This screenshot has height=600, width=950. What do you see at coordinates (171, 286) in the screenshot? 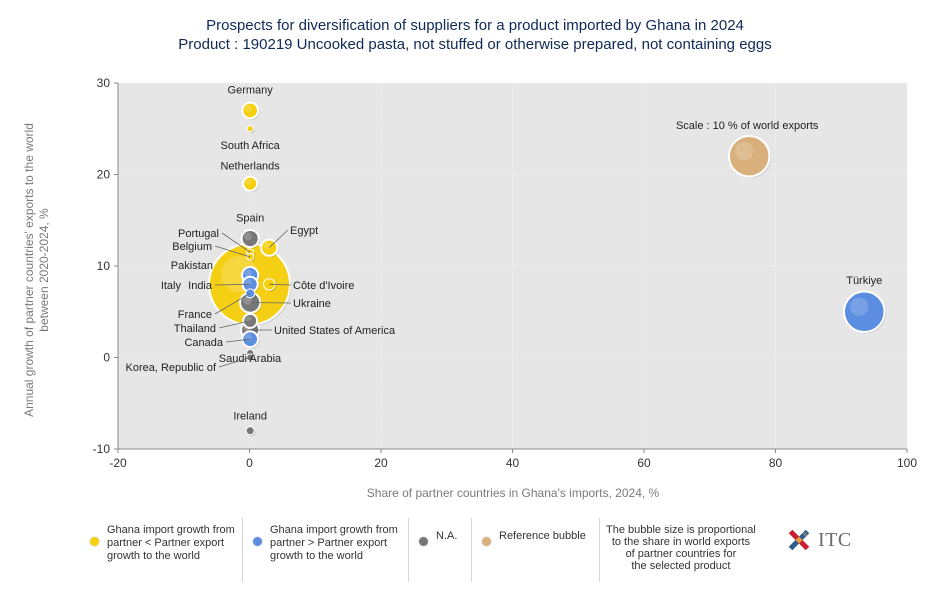
I see `bubble-label: Italy` at bounding box center [171, 286].